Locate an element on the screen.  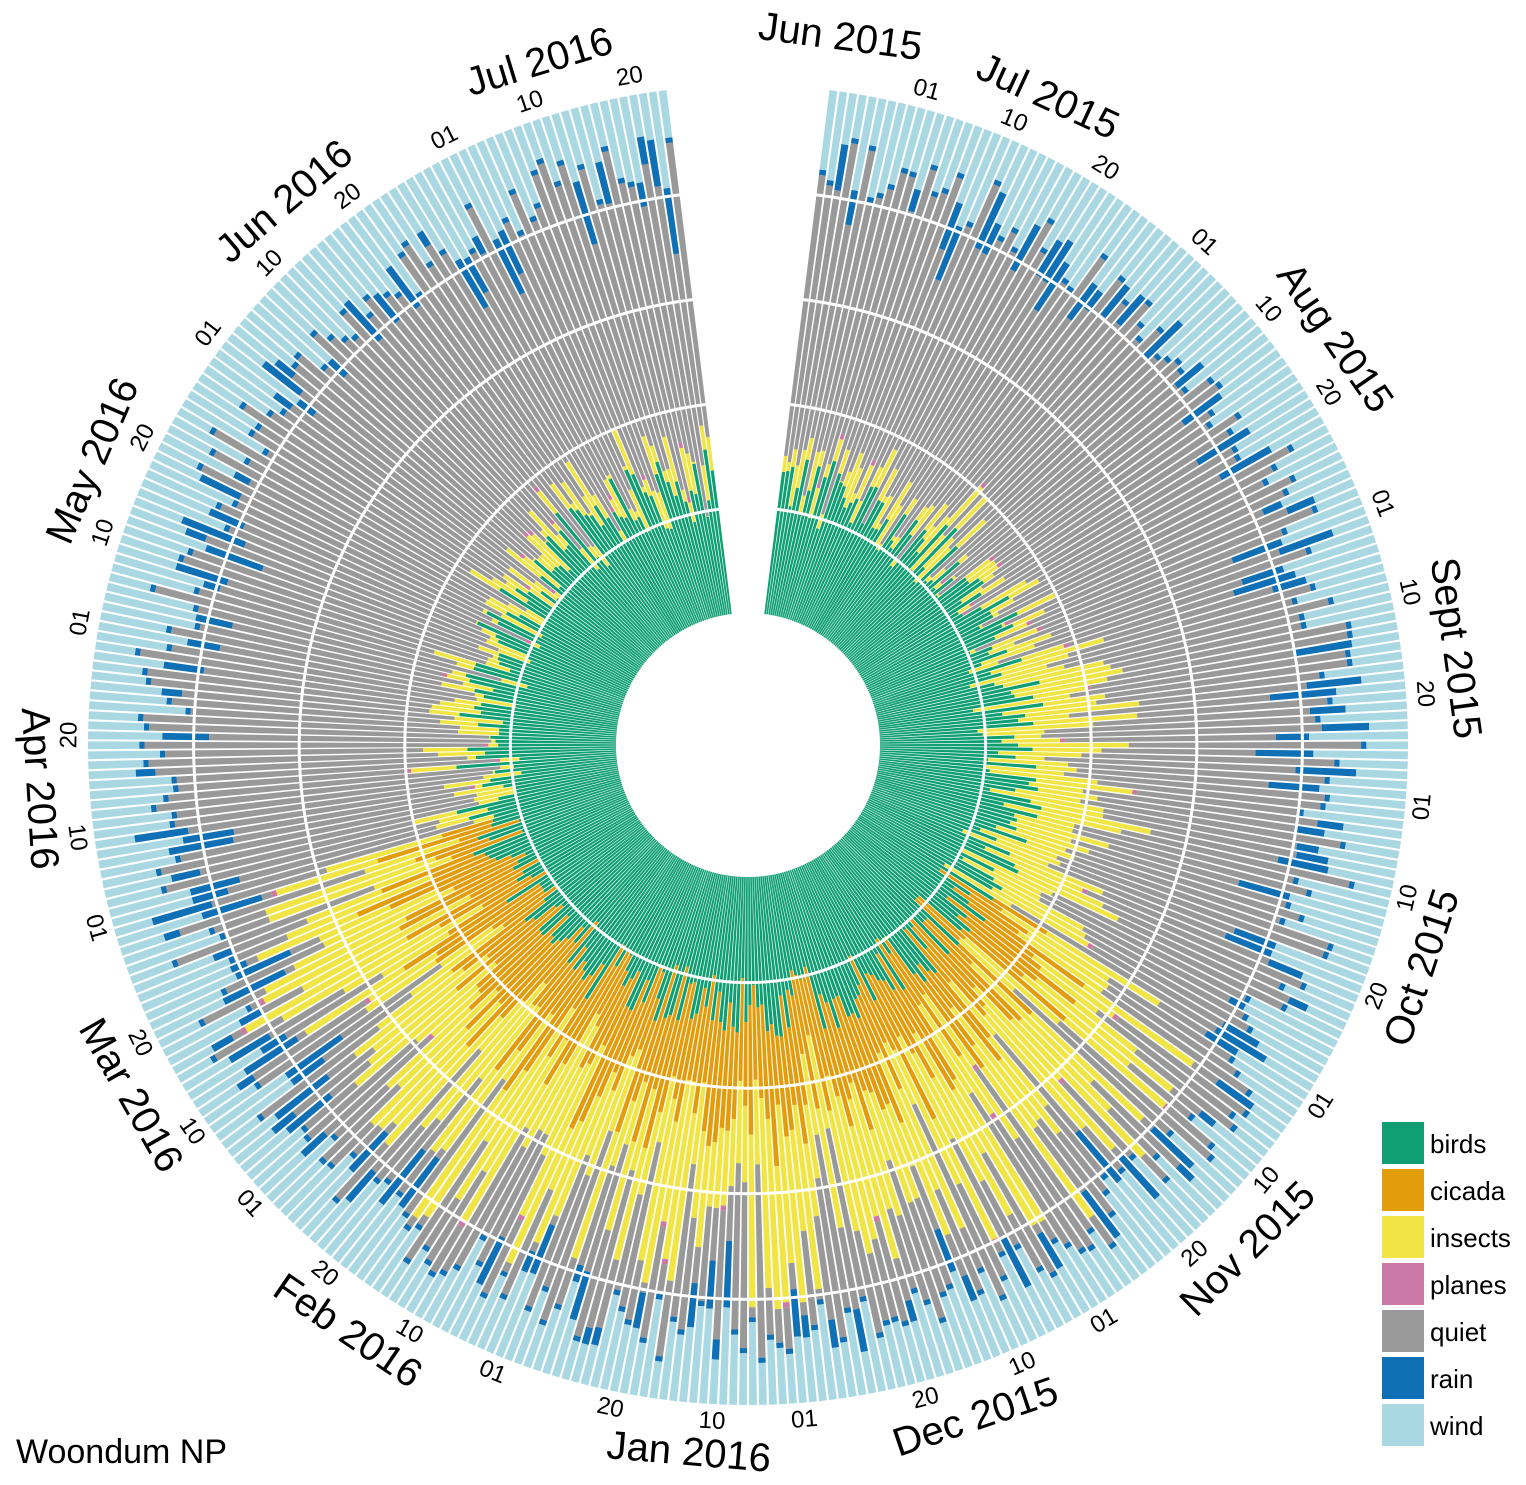
month-label: Oct 2015 is located at coordinates (1421, 968).